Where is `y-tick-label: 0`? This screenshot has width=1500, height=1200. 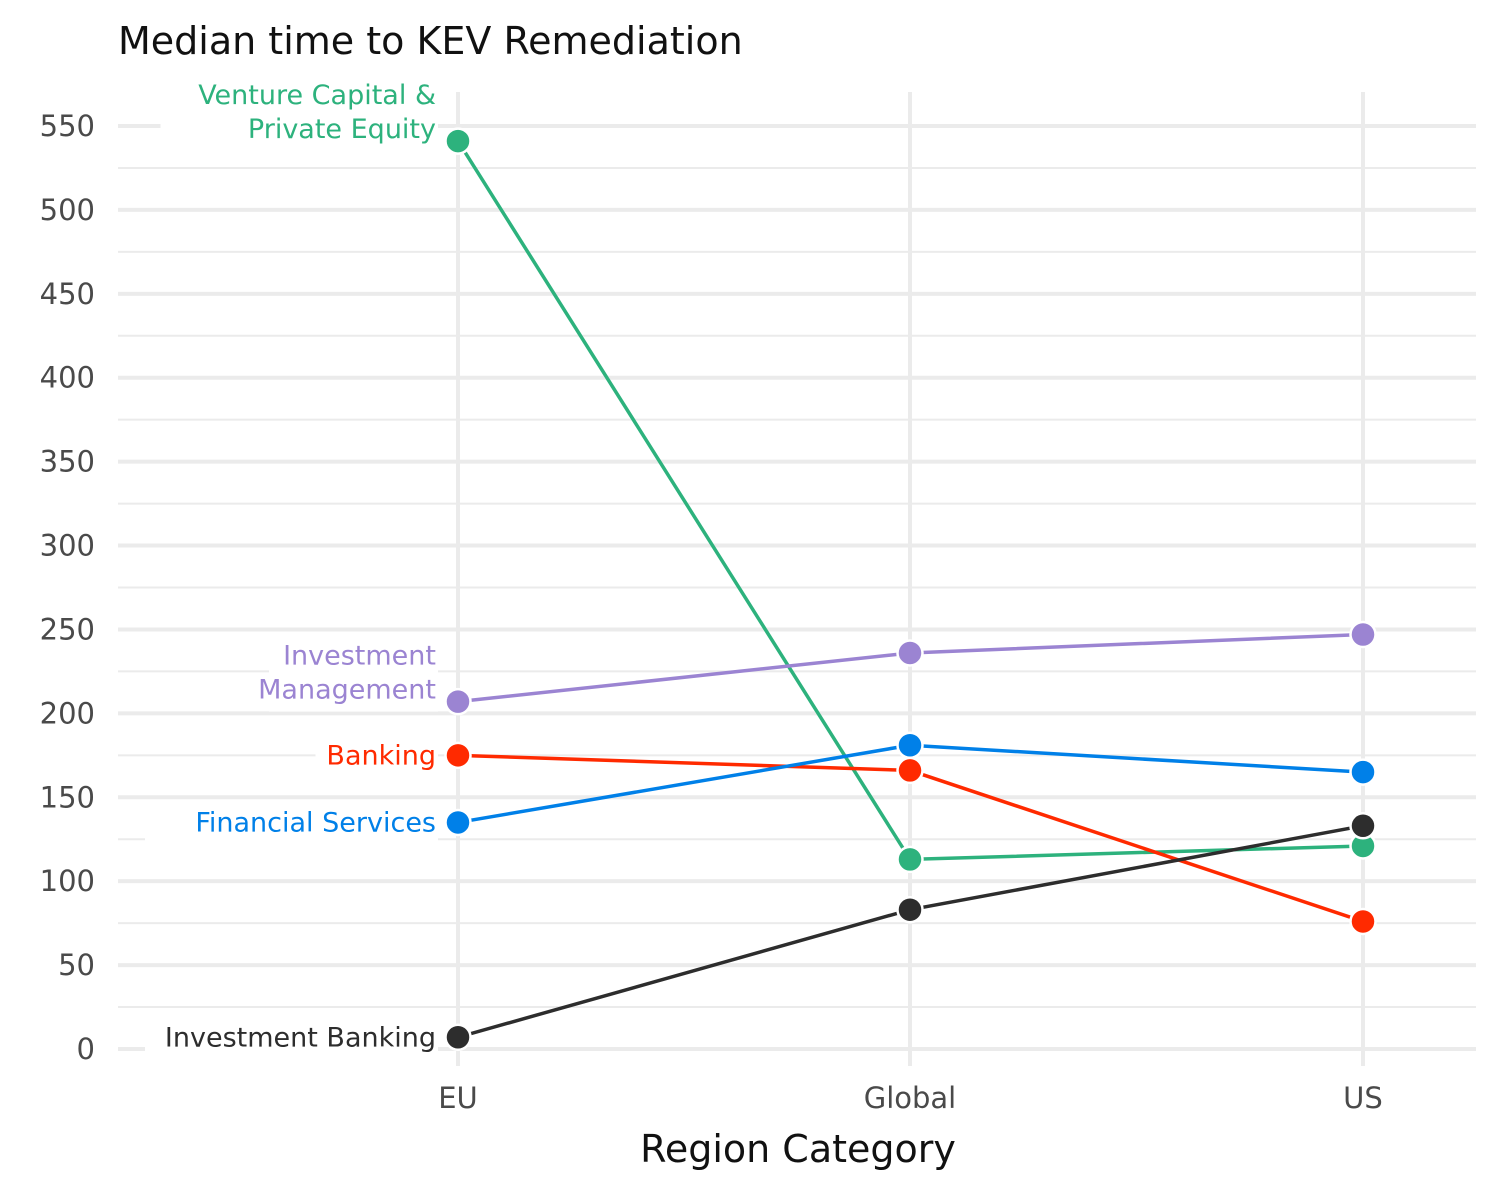 y-tick-label: 0 is located at coordinates (86, 1049).